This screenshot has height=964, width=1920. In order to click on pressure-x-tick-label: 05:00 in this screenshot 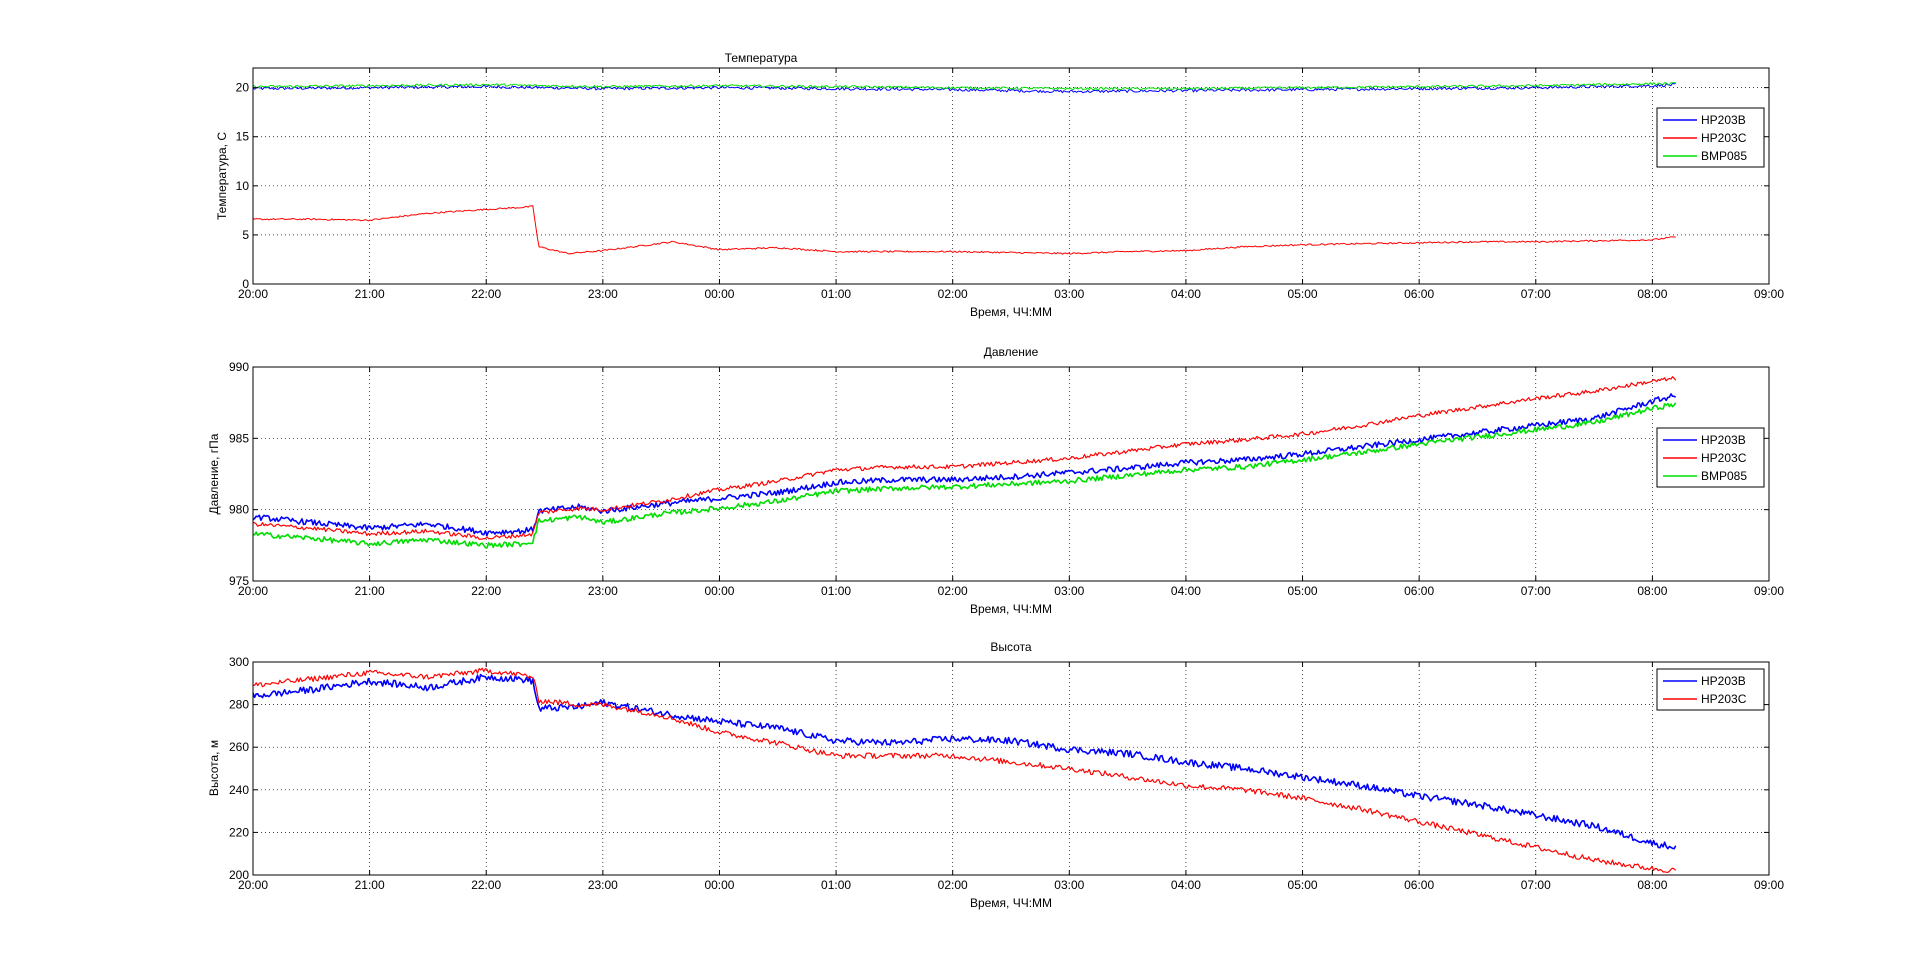, I will do `click(1303, 591)`.